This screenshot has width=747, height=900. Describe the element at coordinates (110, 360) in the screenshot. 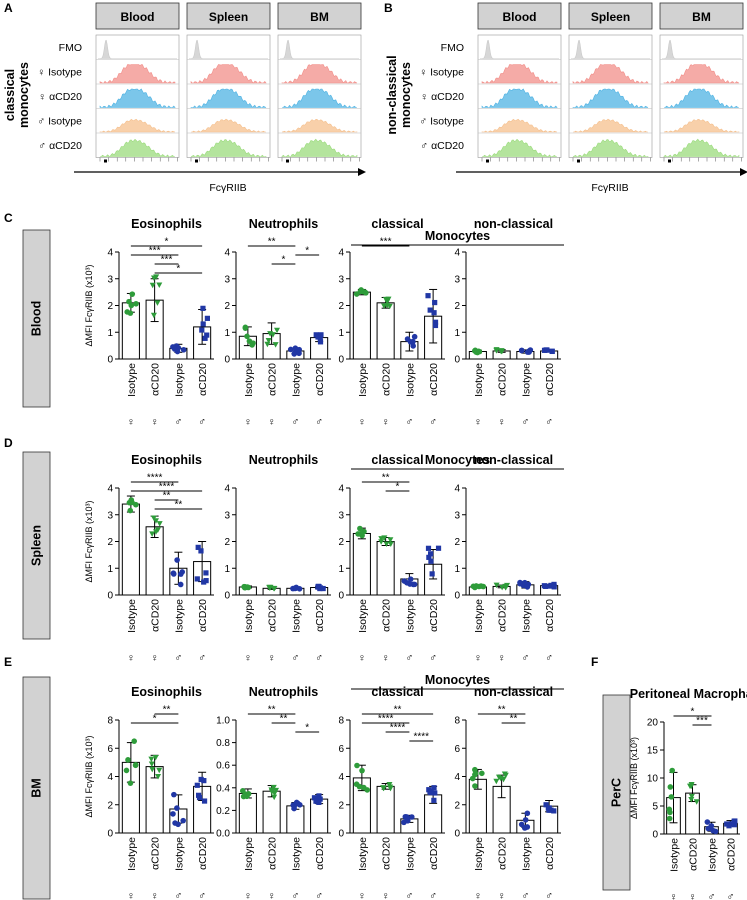

I see `y-tick-label: 0` at that location.